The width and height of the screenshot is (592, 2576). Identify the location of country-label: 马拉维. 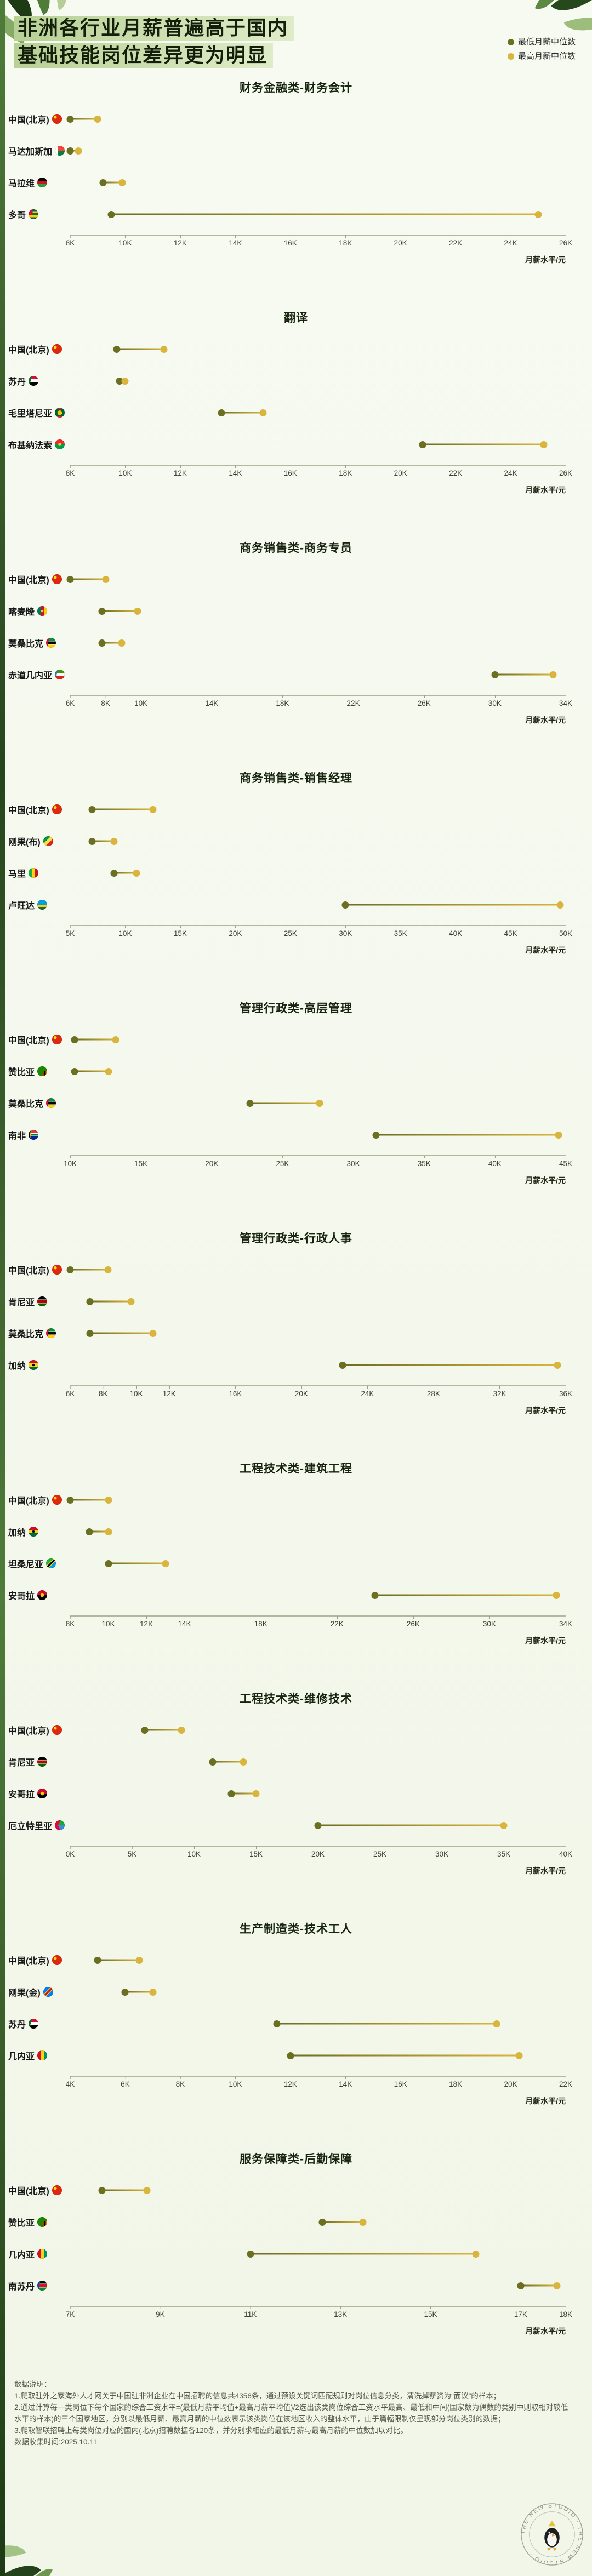
(35, 182).